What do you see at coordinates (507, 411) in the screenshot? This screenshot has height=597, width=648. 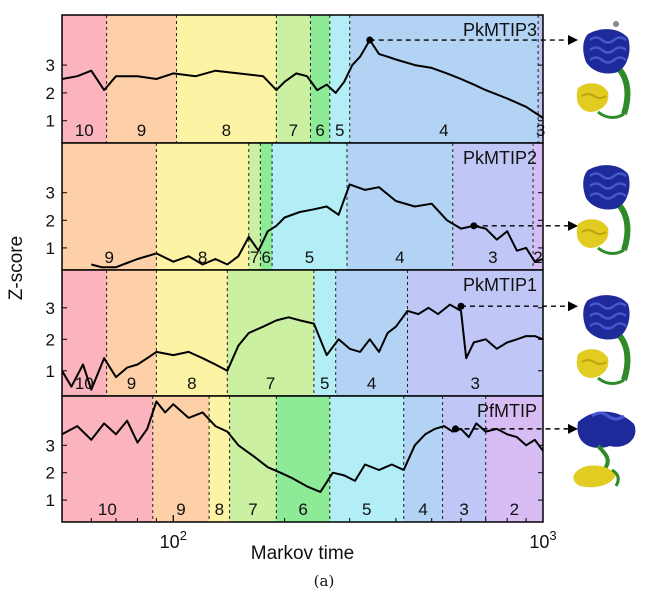 I see `panel-title: PfMTIP` at bounding box center [507, 411].